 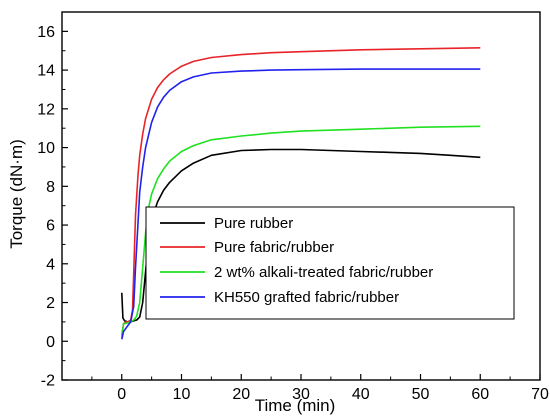 I want to click on y-axis-title: Torque (dN·m), so click(x=16, y=194).